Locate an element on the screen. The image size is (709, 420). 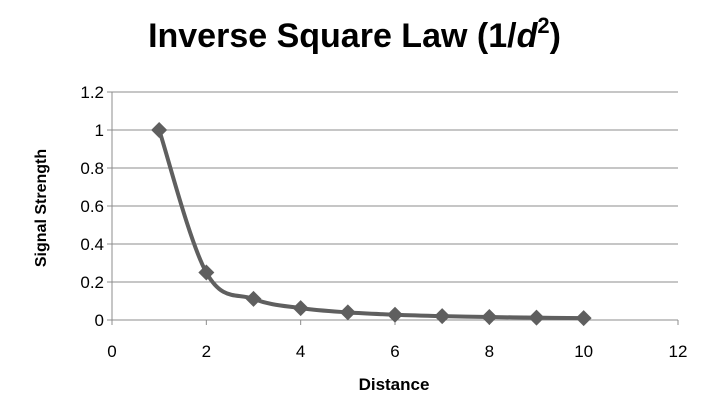
x-tick-label: 10 is located at coordinates (583, 351).